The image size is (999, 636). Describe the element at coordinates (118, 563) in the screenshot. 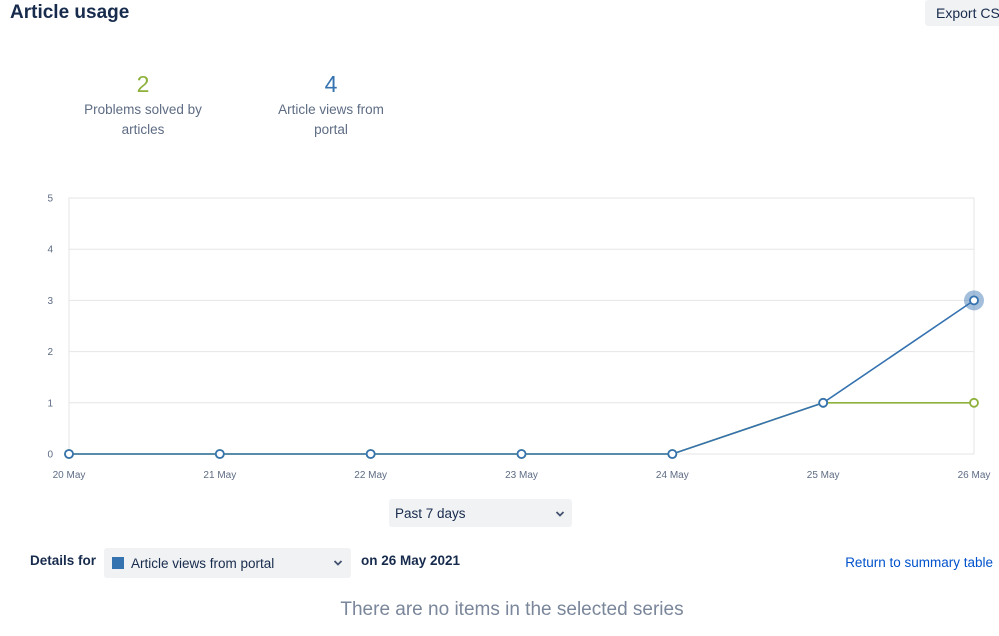

I see `series-color-swatch` at that location.